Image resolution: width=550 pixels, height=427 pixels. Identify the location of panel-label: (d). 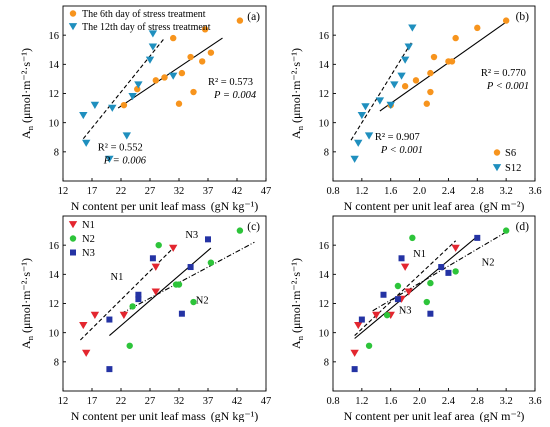
(523, 227).